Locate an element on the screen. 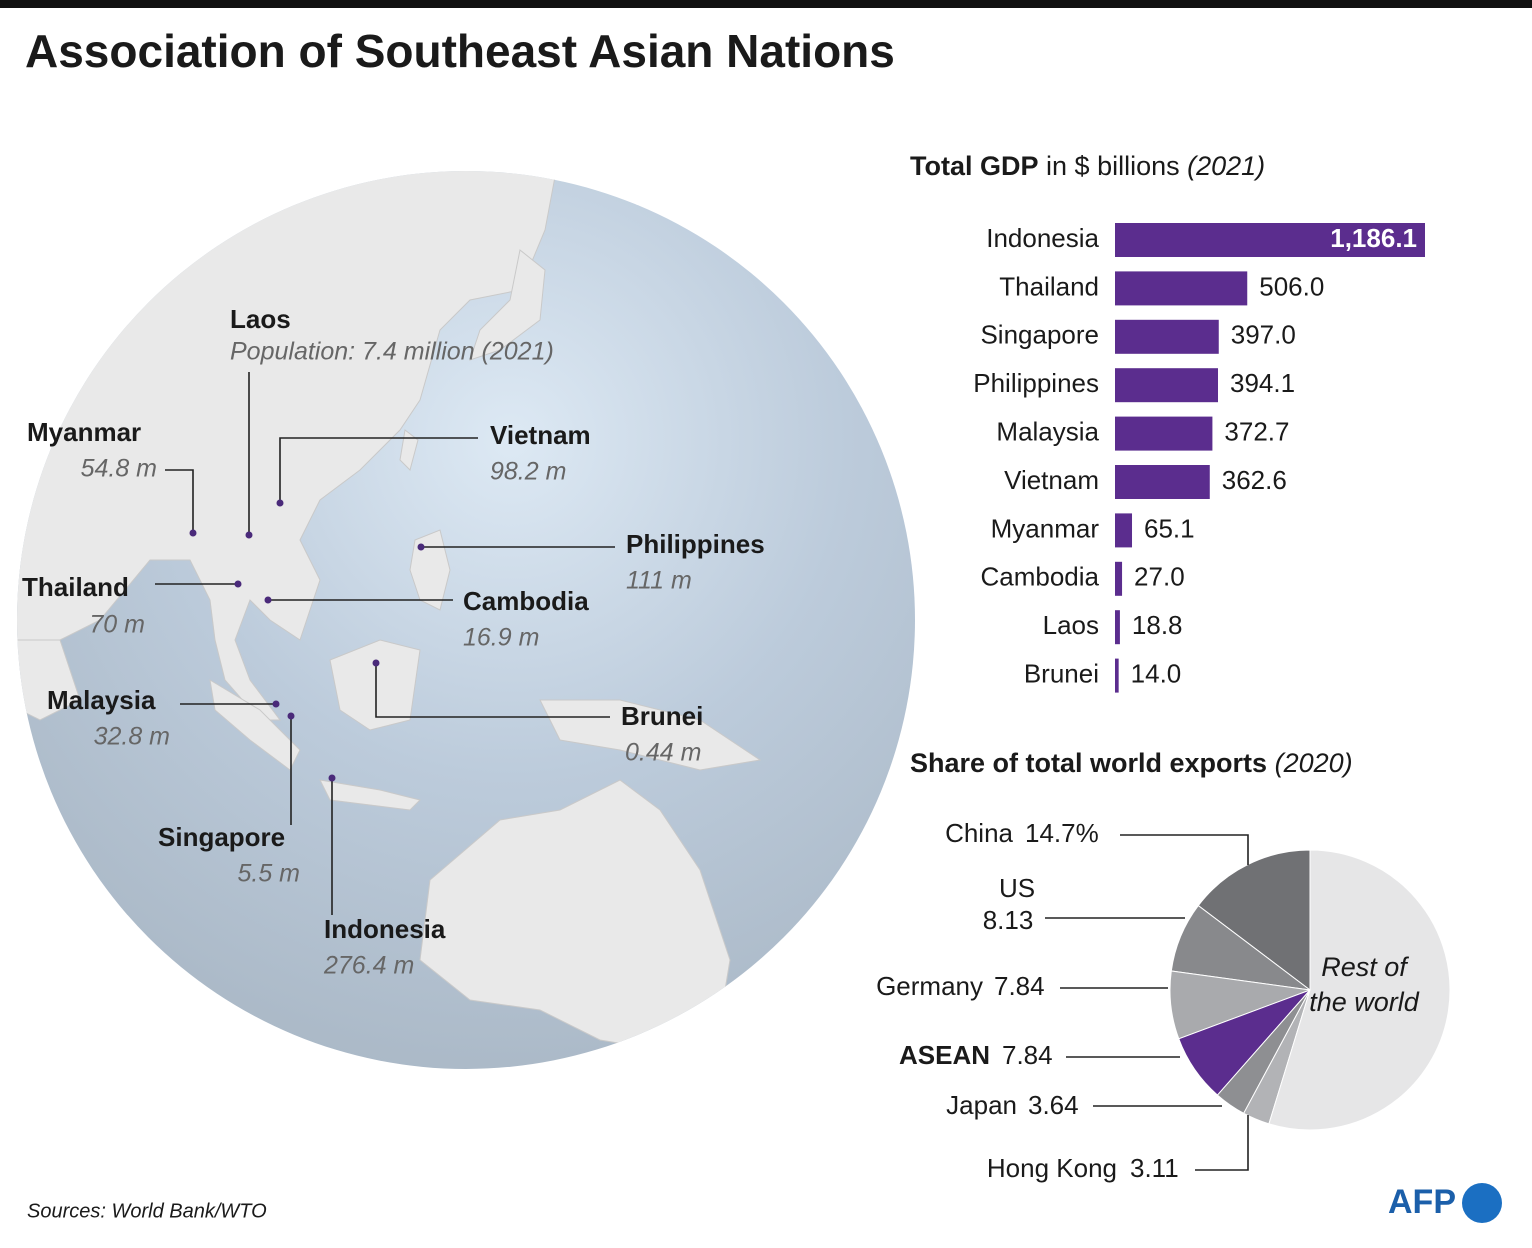  country-name: Indonesia is located at coordinates (385, 929).